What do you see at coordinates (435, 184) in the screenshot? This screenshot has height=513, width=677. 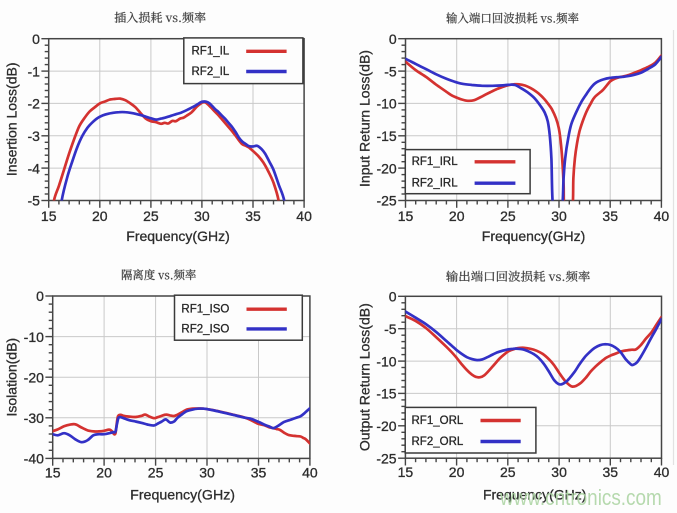 I see `svg-text: RF2_IRL` at bounding box center [435, 184].